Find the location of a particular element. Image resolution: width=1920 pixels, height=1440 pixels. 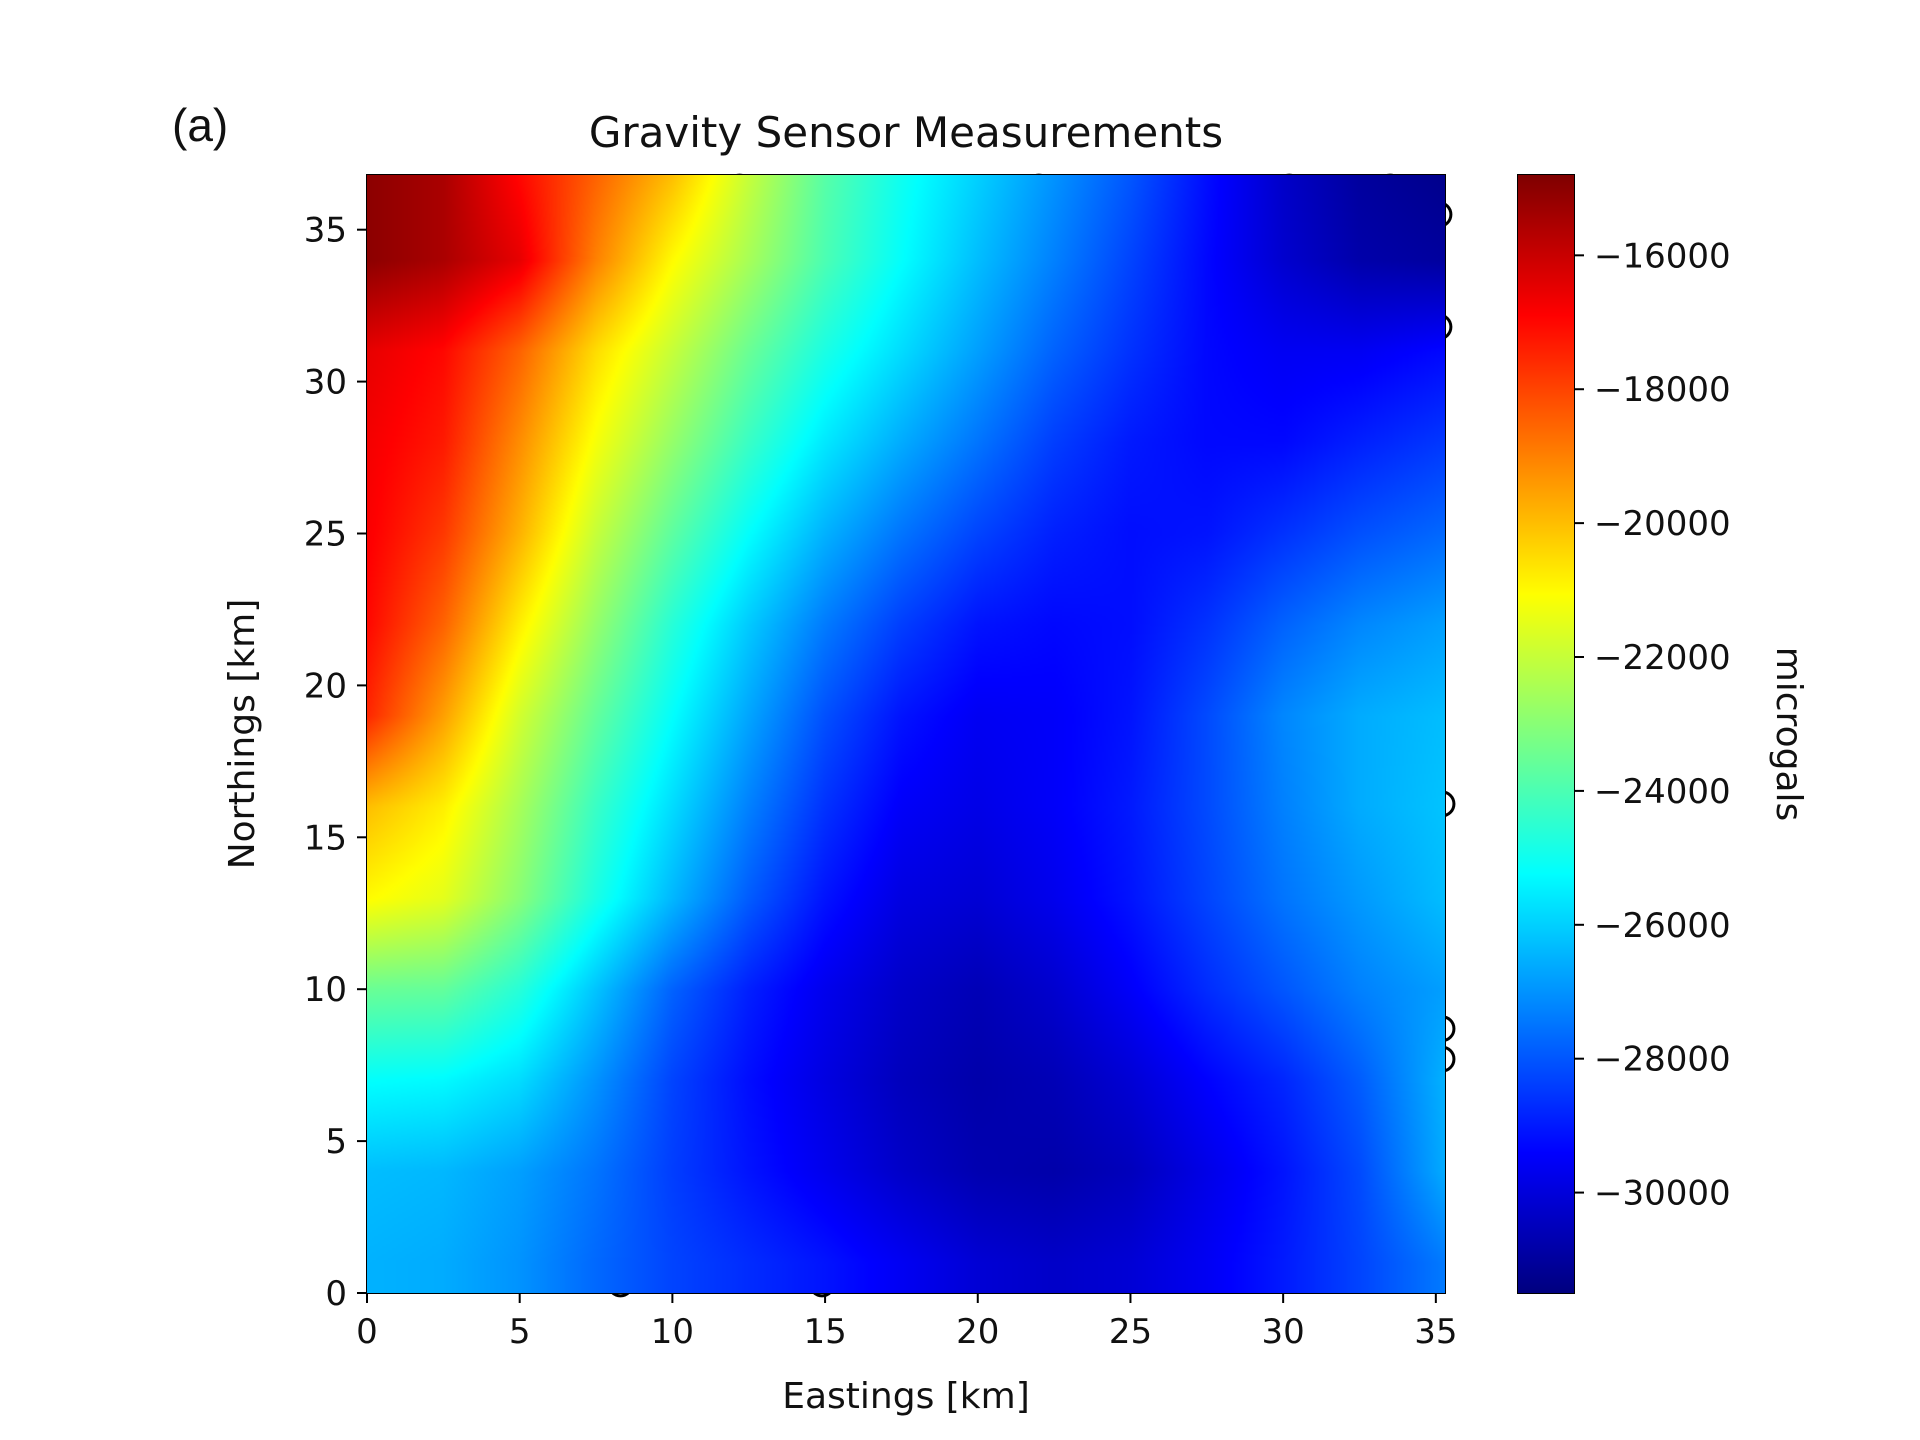

colorbar-tick-label: −18000 is located at coordinates (1662, 390).